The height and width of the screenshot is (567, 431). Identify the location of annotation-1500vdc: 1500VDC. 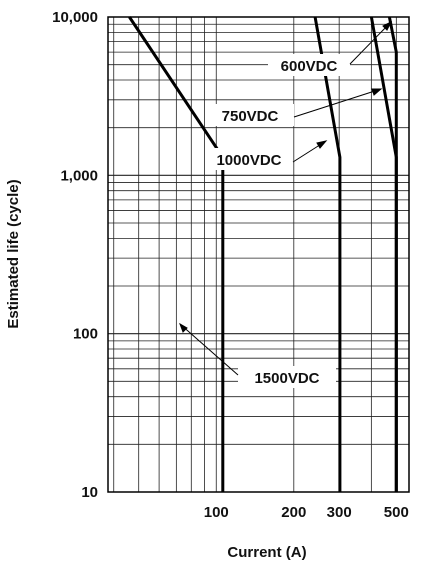
(287, 377).